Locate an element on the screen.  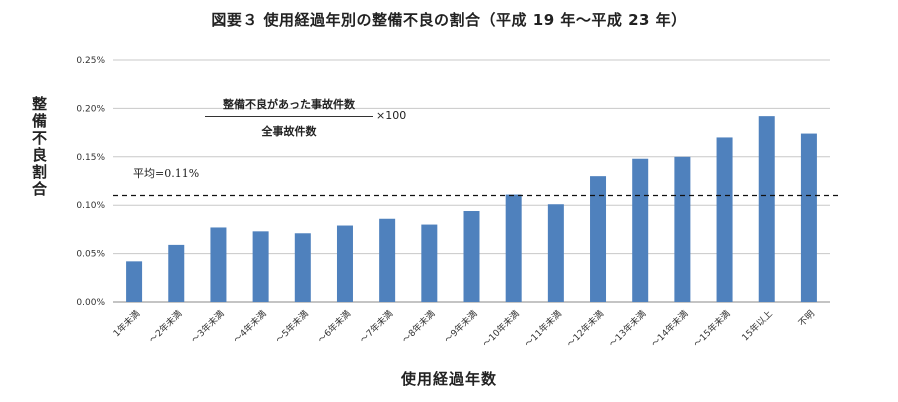
x-tick-label: ～13年未満 is located at coordinates (627, 329).